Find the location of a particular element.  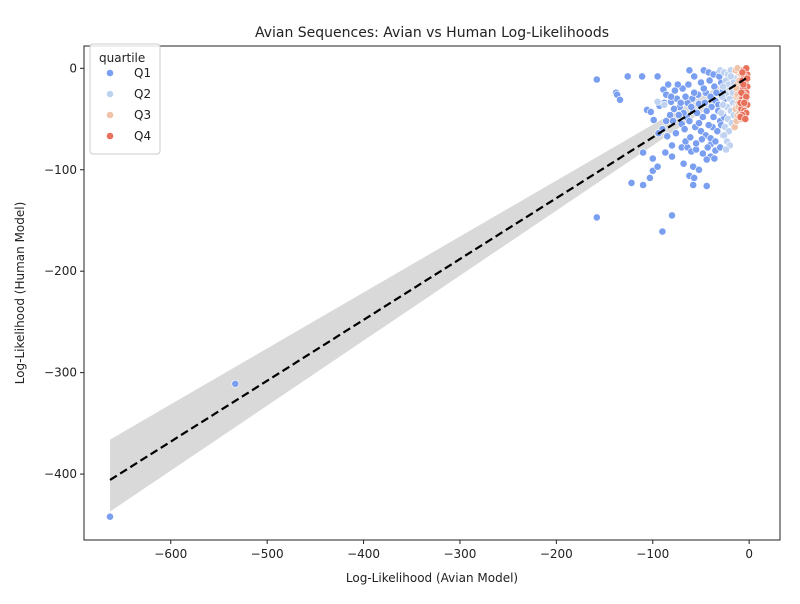

legend-label-q1: Q1 is located at coordinates (142, 73).